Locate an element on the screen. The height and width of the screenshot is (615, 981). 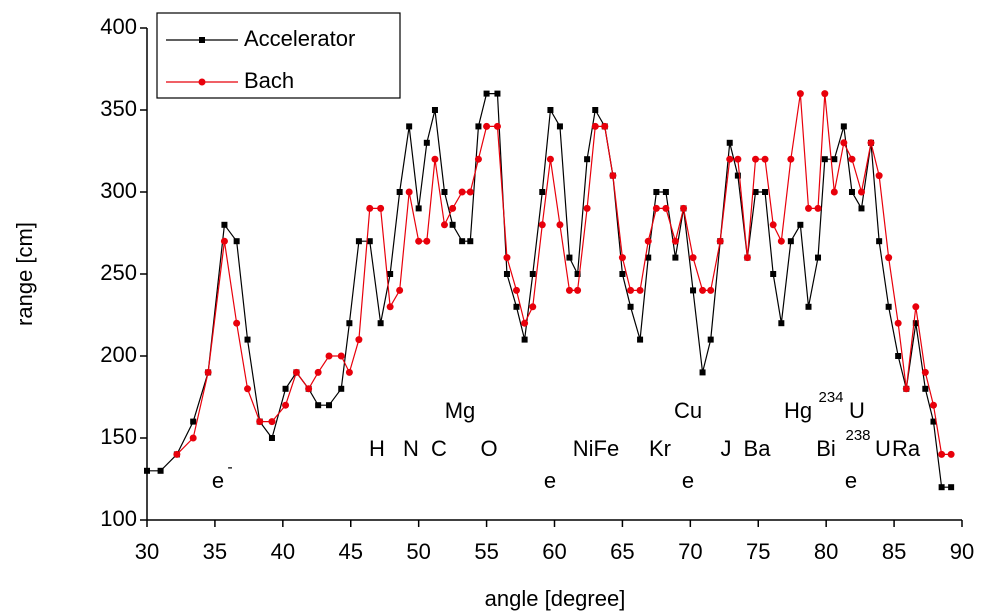
annotation: Cu is located at coordinates (688, 410).